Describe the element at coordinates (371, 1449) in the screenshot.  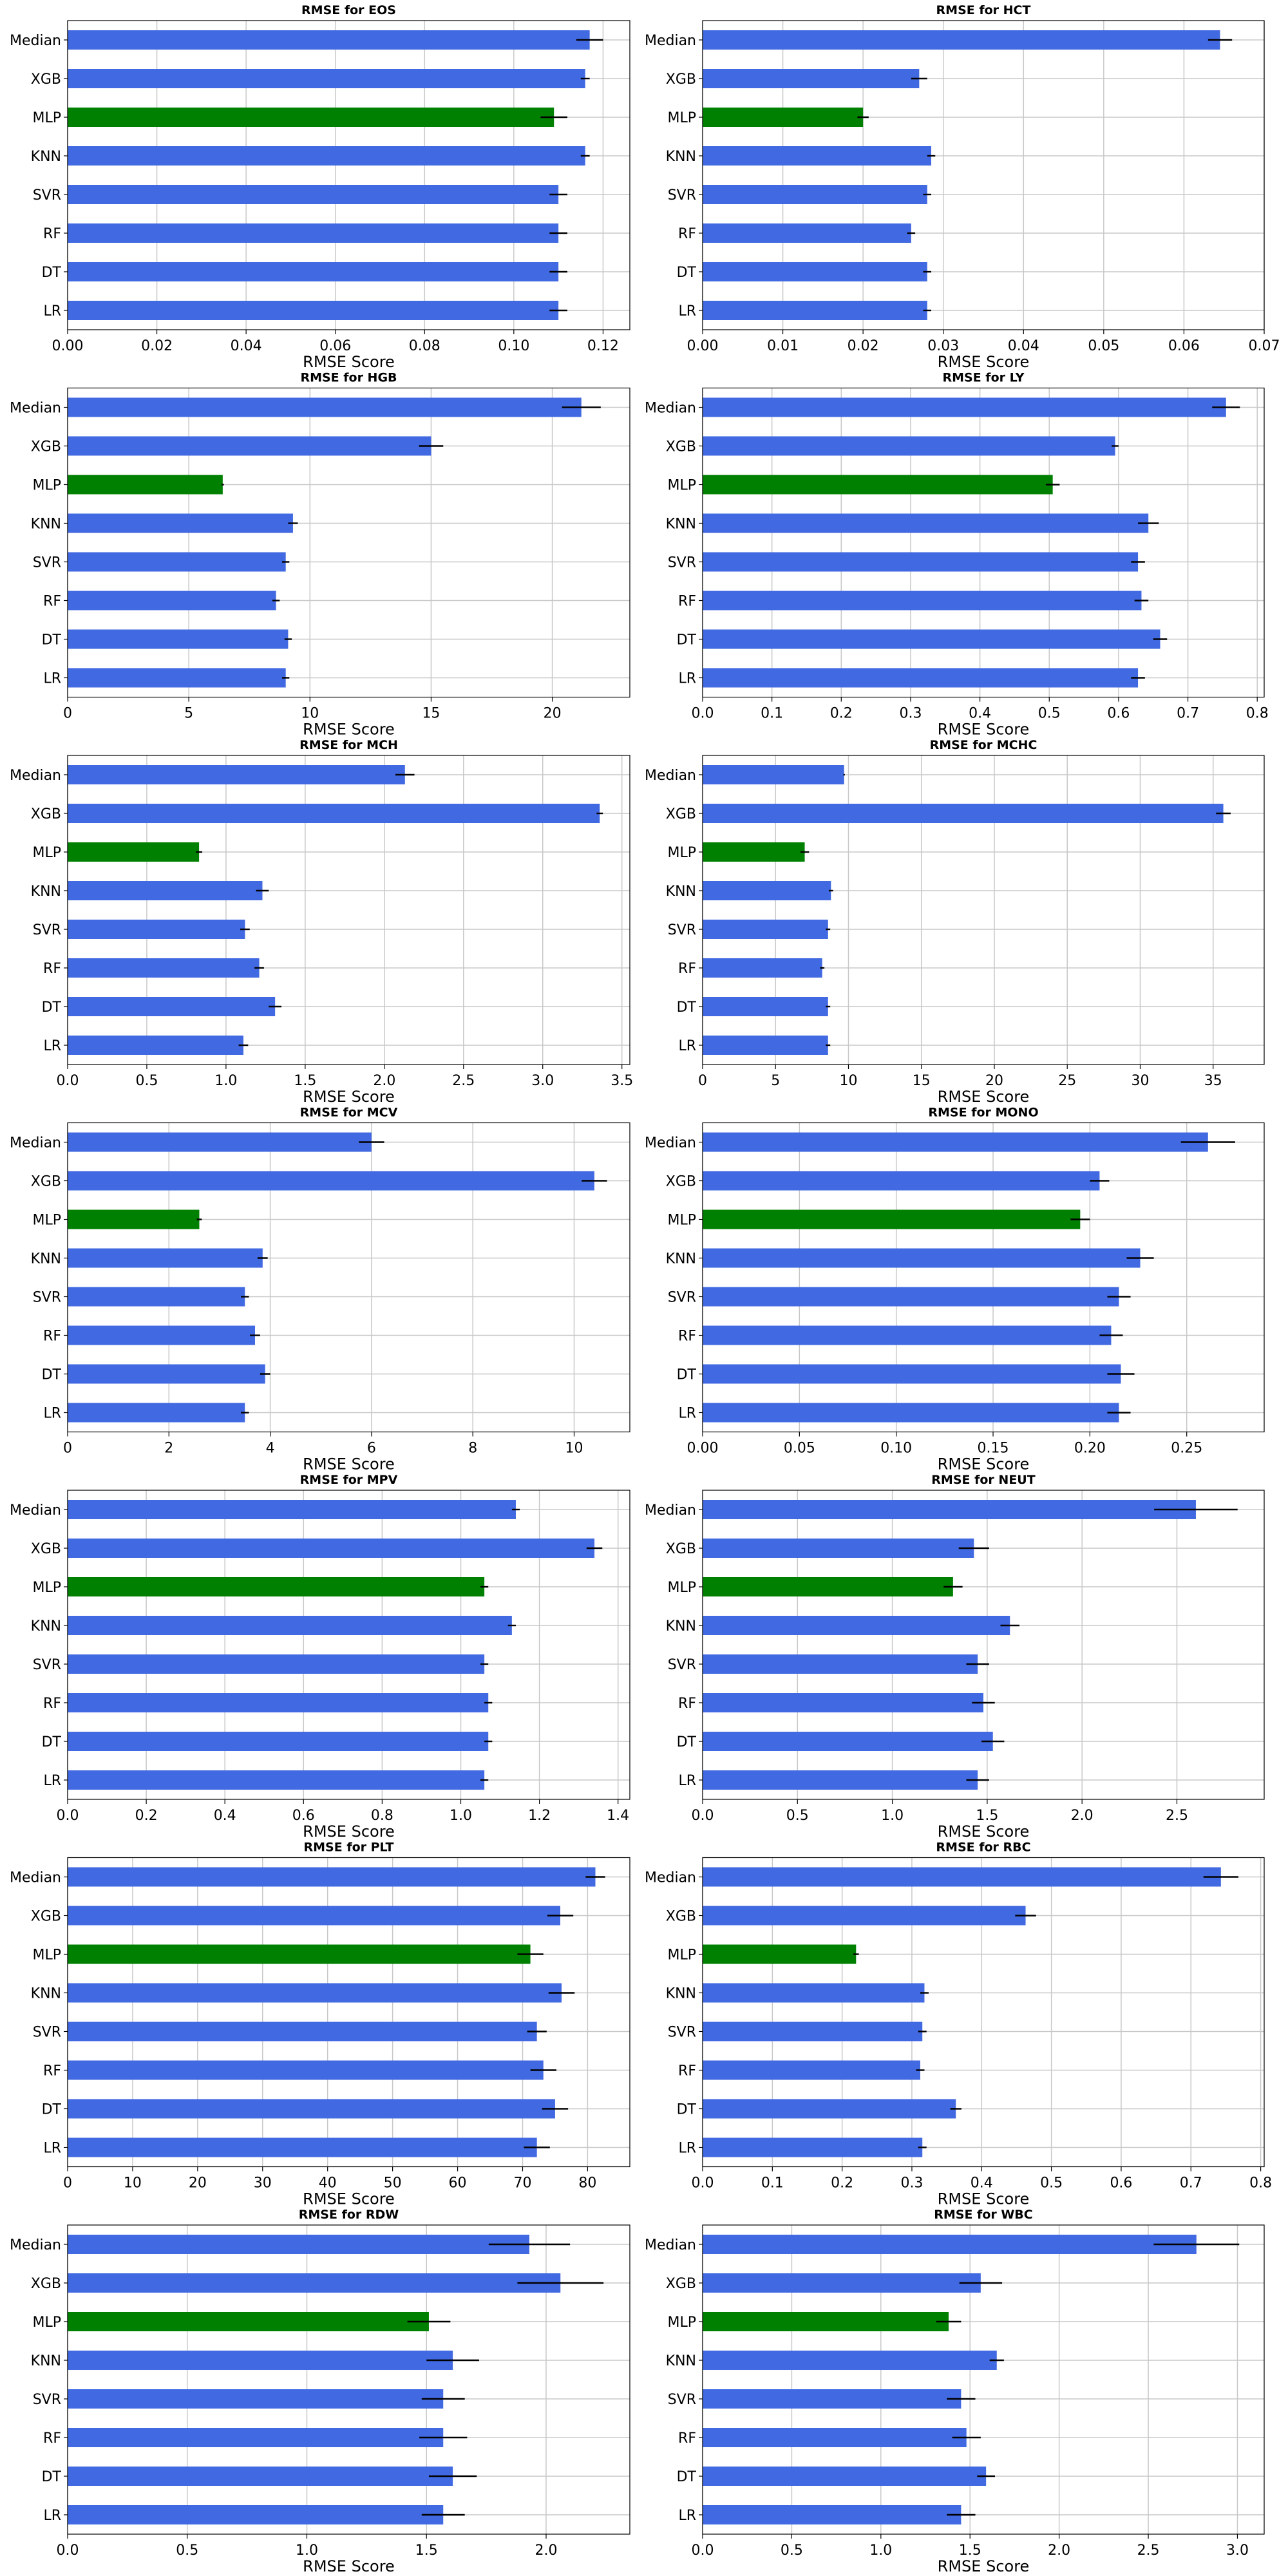
I see `x-tick-label: 6` at that location.